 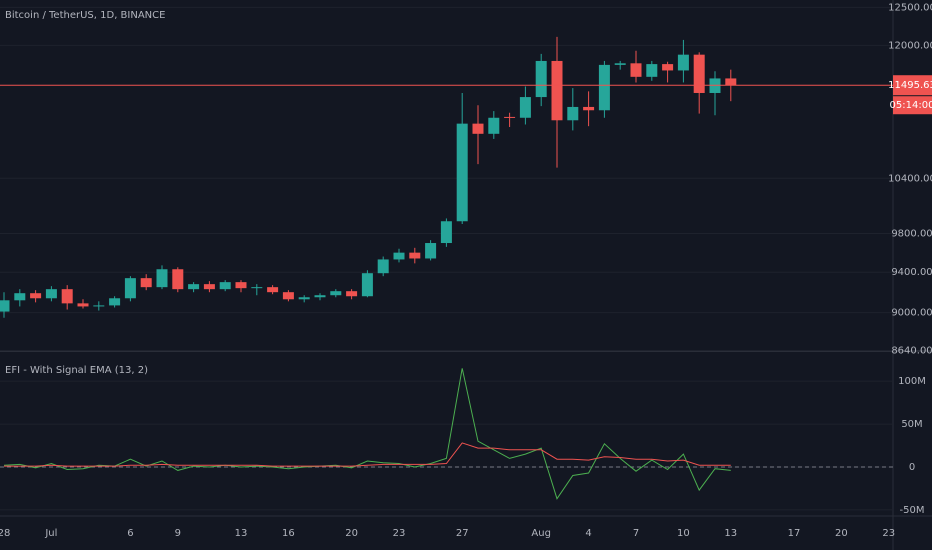 What do you see at coordinates (130, 533) in the screenshot?
I see `x-tick-label: 6` at bounding box center [130, 533].